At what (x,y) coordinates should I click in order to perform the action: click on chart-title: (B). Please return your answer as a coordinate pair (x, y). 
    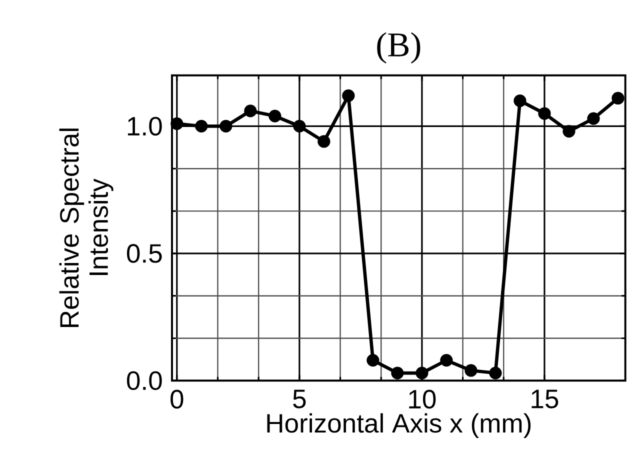
    Looking at the image, I should click on (398, 48).